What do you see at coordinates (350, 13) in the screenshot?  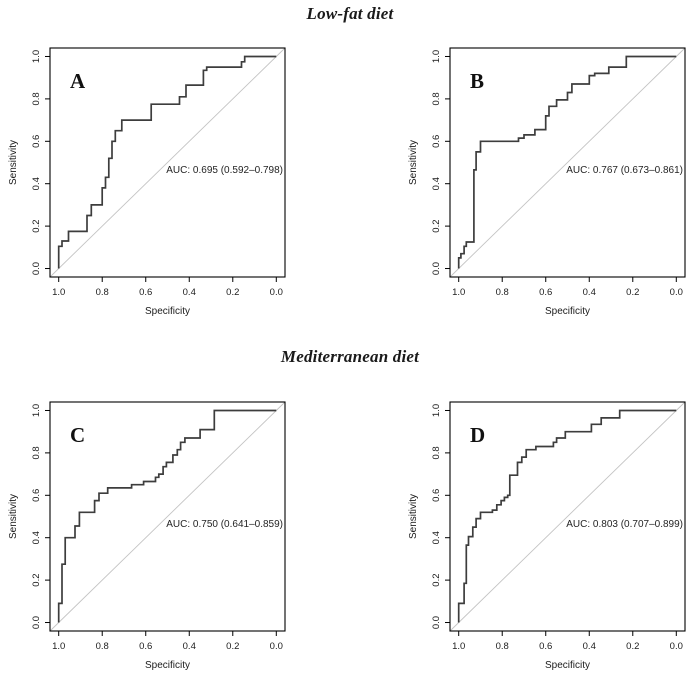 I see `section-title-low-fat-diet: Low-fat diet` at bounding box center [350, 13].